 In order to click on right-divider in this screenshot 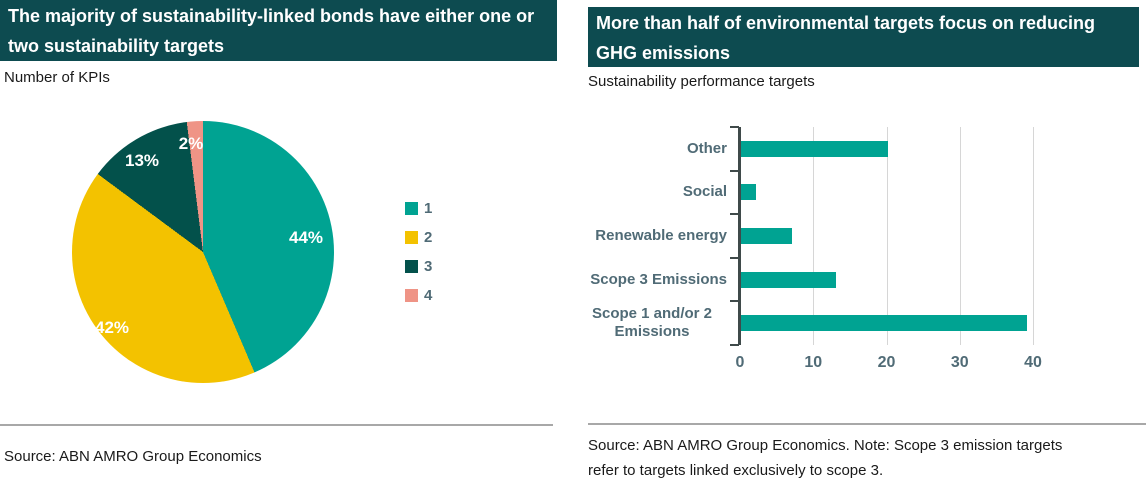, I will do `click(867, 424)`.